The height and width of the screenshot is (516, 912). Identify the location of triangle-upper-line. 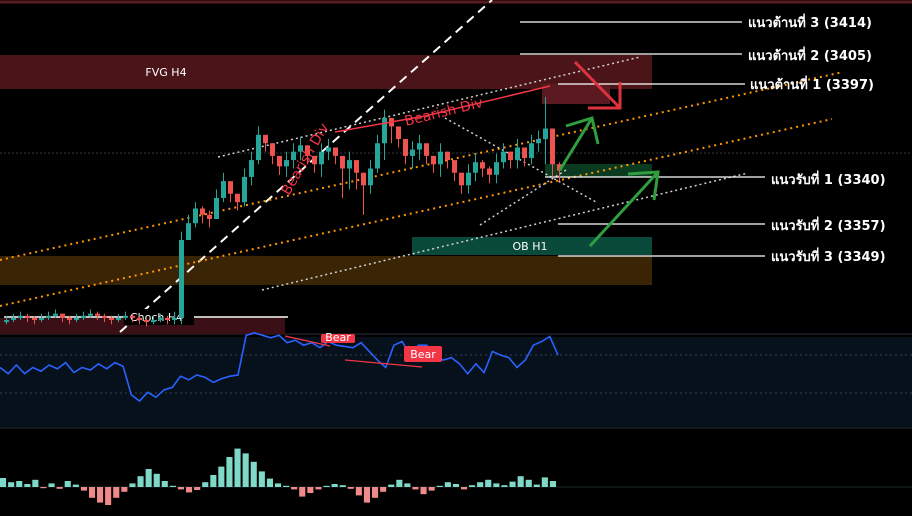
(520, 160).